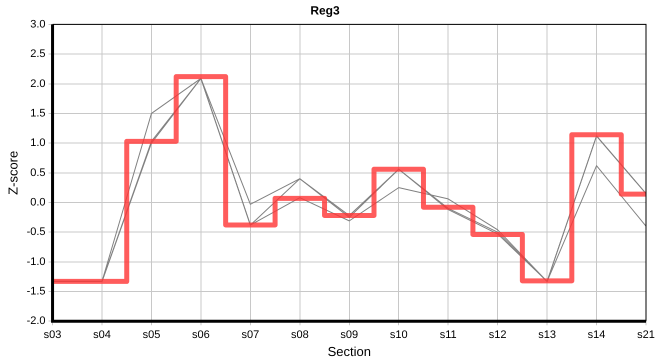 Image resolution: width=660 pixels, height=360 pixels. I want to click on x-tick-label: s07, so click(250, 334).